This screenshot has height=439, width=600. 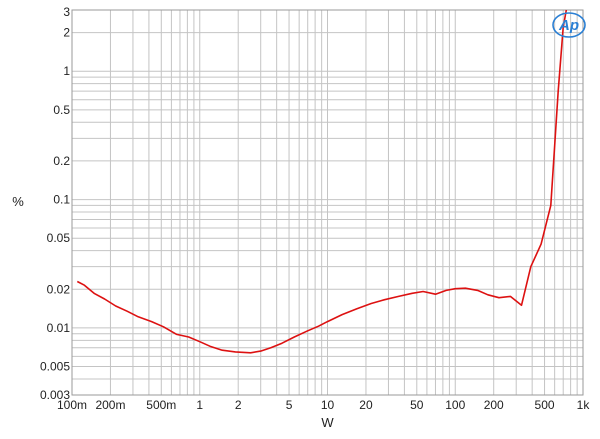 What do you see at coordinates (238, 405) in the screenshot?
I see `x-tick-label: 2` at bounding box center [238, 405].